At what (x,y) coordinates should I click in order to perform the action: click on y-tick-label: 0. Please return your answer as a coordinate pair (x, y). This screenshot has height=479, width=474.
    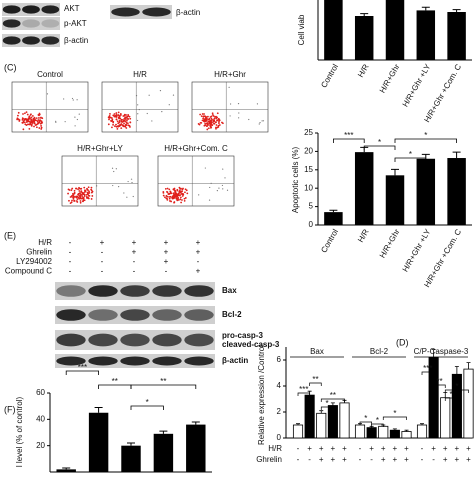
    Looking at the image, I should click on (279, 437).